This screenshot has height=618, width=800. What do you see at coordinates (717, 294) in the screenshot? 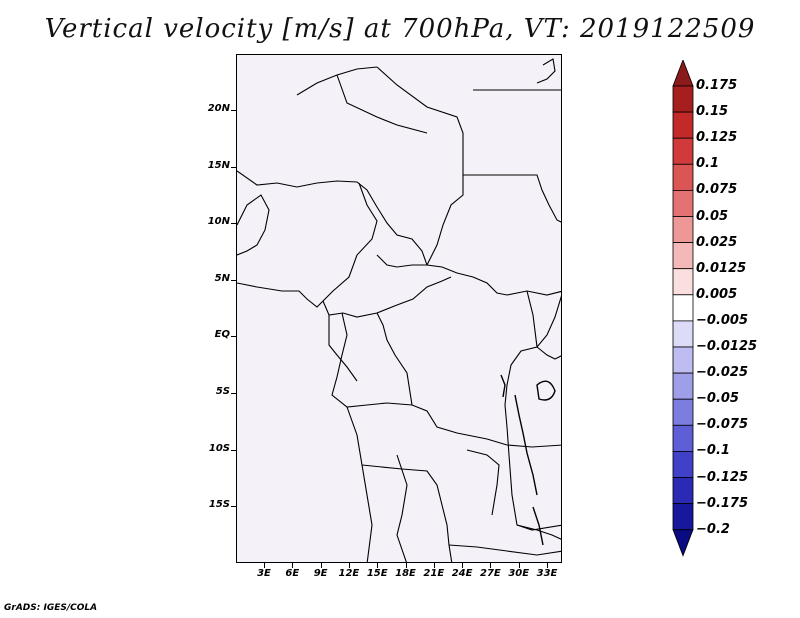
I see `colorbar-label: 0.005` at bounding box center [717, 294].